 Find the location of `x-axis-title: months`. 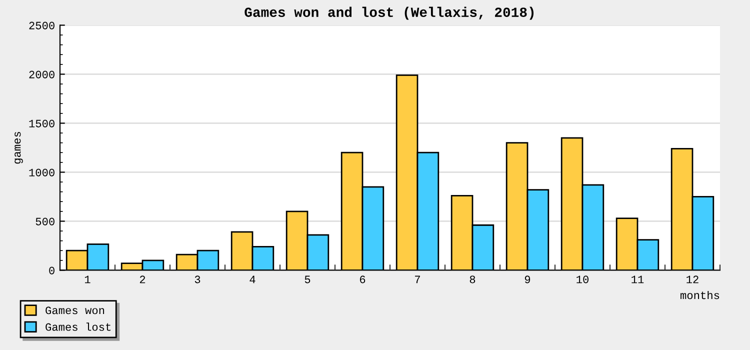

x-axis-title: months is located at coordinates (700, 295).